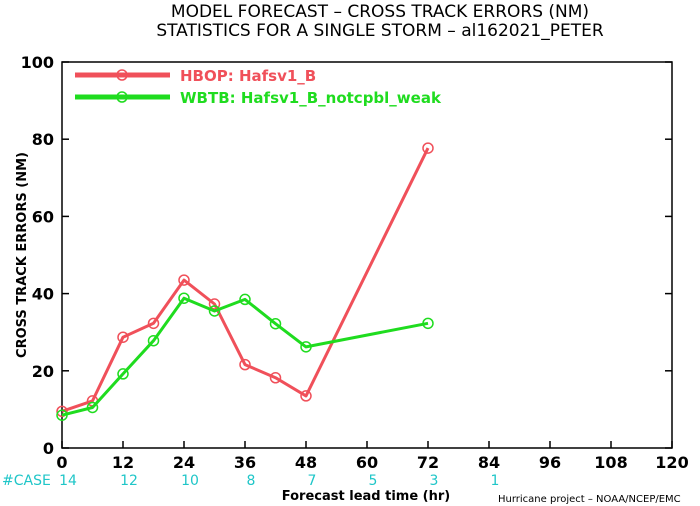 The image size is (700, 506). What do you see at coordinates (190, 481) in the screenshot?
I see `case-count: 10` at bounding box center [190, 481].